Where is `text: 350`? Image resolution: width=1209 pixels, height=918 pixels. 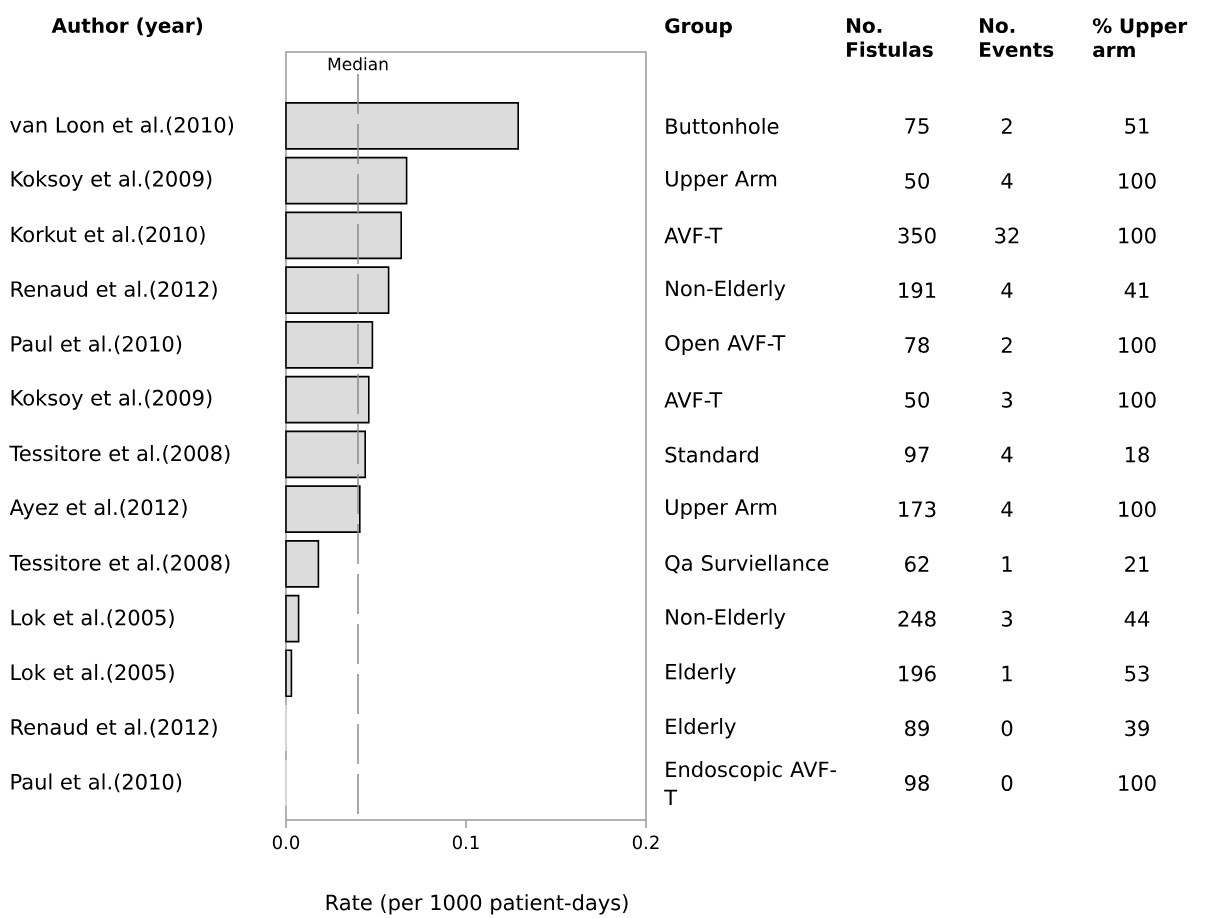 text: 350 is located at coordinates (917, 235).